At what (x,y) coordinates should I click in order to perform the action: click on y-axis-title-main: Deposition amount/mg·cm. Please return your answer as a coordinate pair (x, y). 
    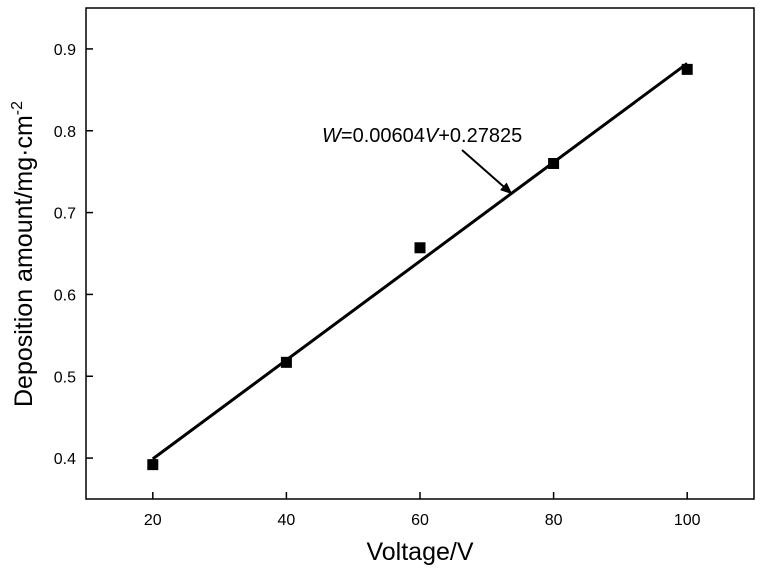
    Looking at the image, I should click on (24, 261).